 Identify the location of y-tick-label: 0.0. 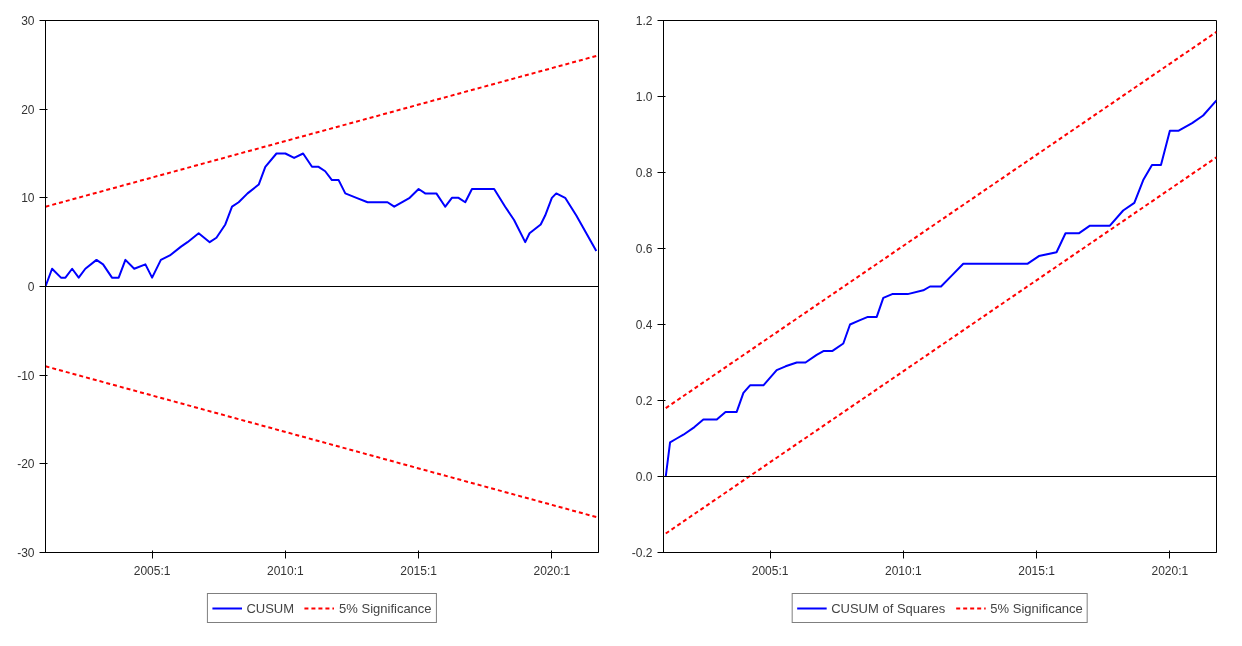
(644, 477).